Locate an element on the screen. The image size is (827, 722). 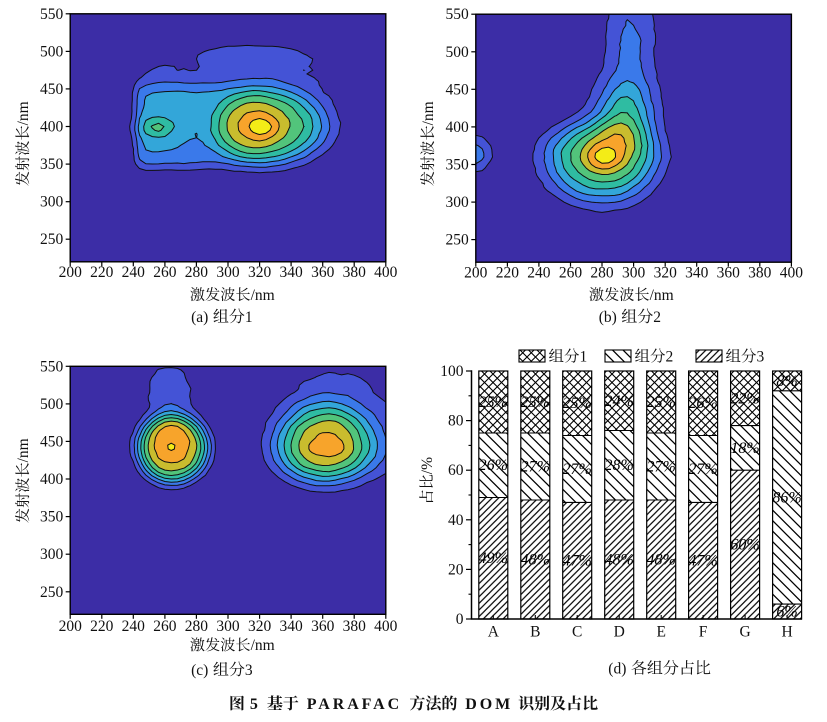
svg-text: 24% is located at coordinates (619, 401).